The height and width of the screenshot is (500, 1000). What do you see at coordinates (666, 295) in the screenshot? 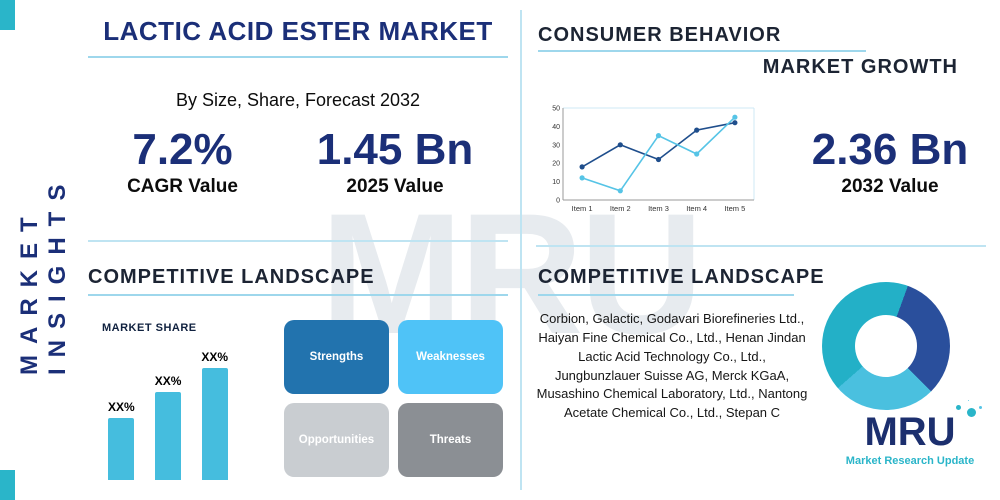
I see `competitive-landscape-right-underline` at bounding box center [666, 295].